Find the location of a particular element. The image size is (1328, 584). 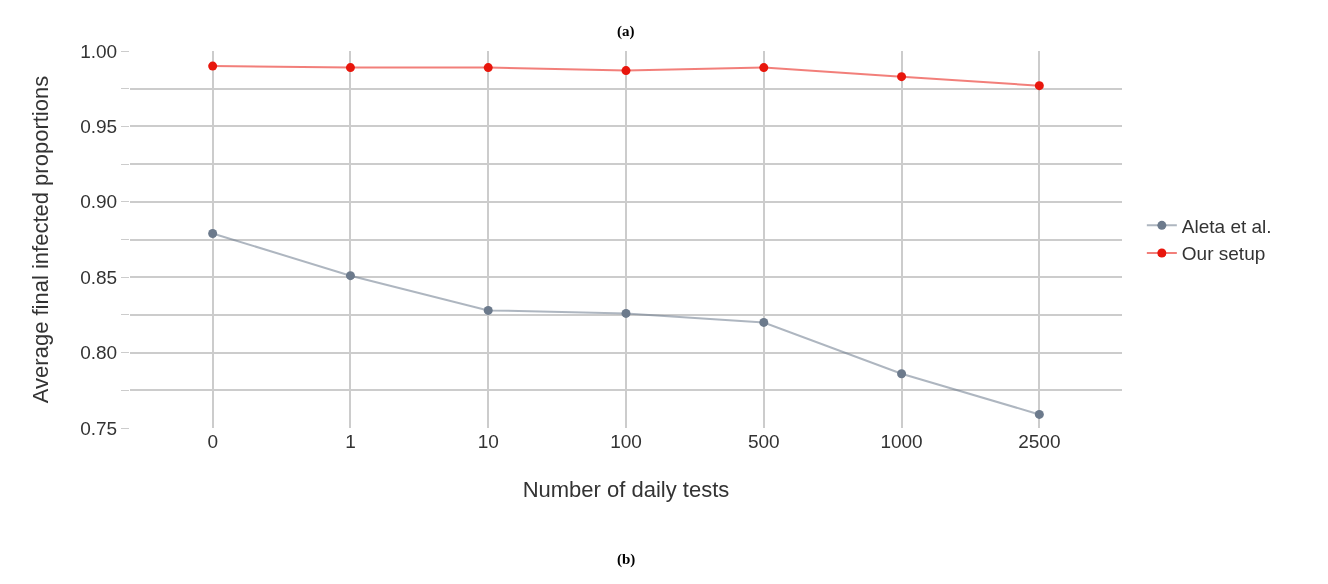

x-tick-label: 10 is located at coordinates (488, 441).